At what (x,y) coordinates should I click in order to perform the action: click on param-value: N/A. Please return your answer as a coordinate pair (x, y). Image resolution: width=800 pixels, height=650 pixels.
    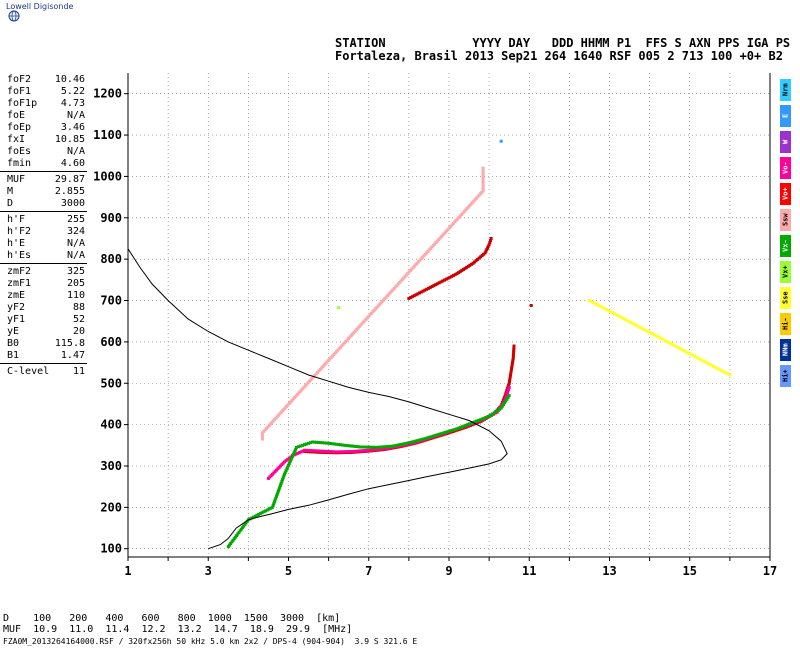
    Looking at the image, I should click on (75, 115).